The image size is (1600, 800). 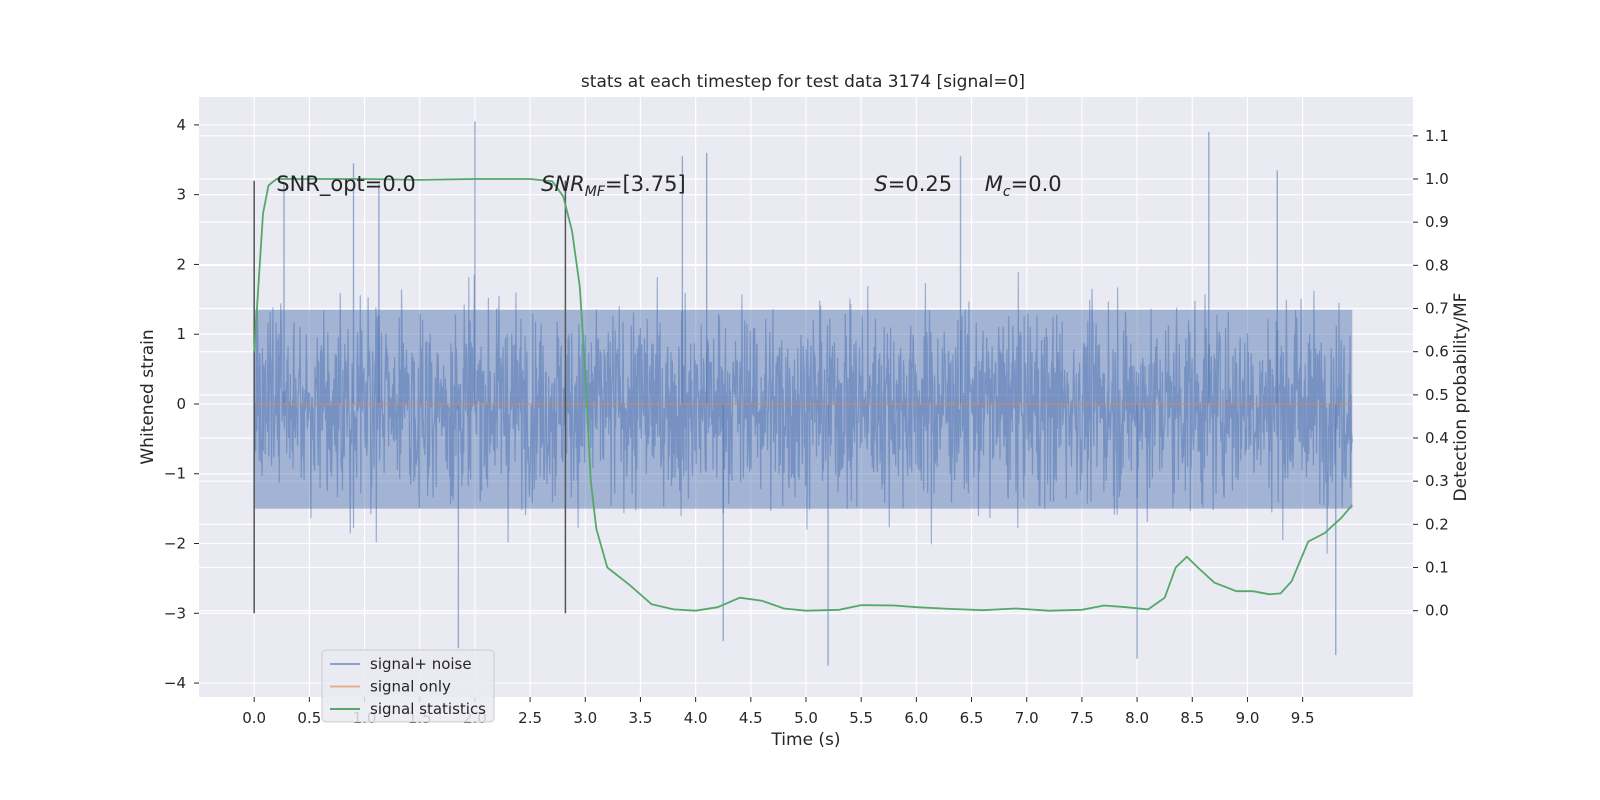 What do you see at coordinates (972, 718) in the screenshot?
I see `x-tick-label: 6.5` at bounding box center [972, 718].